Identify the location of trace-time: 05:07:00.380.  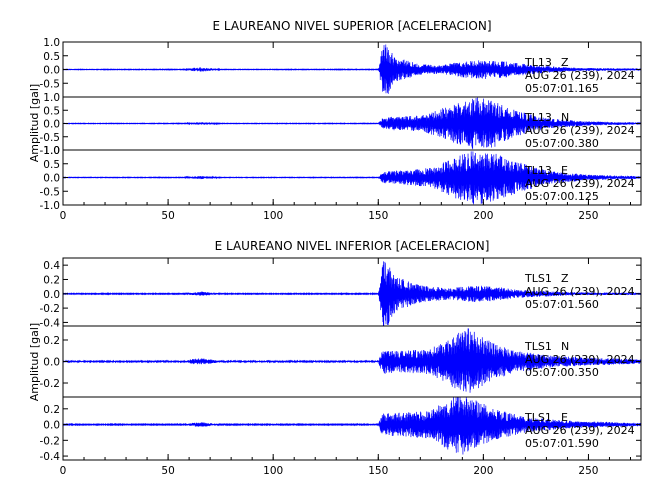
(562, 143).